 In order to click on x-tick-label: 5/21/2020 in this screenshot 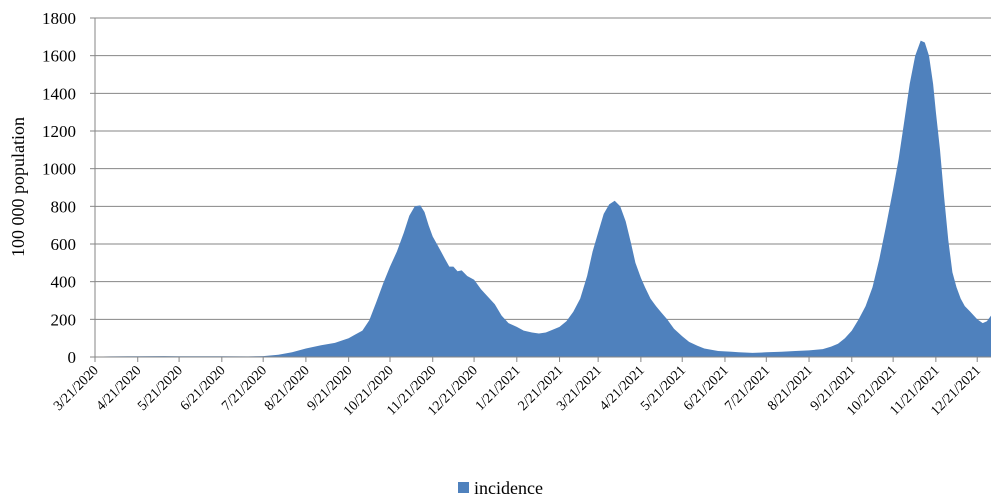, I will do `click(160, 388)`.